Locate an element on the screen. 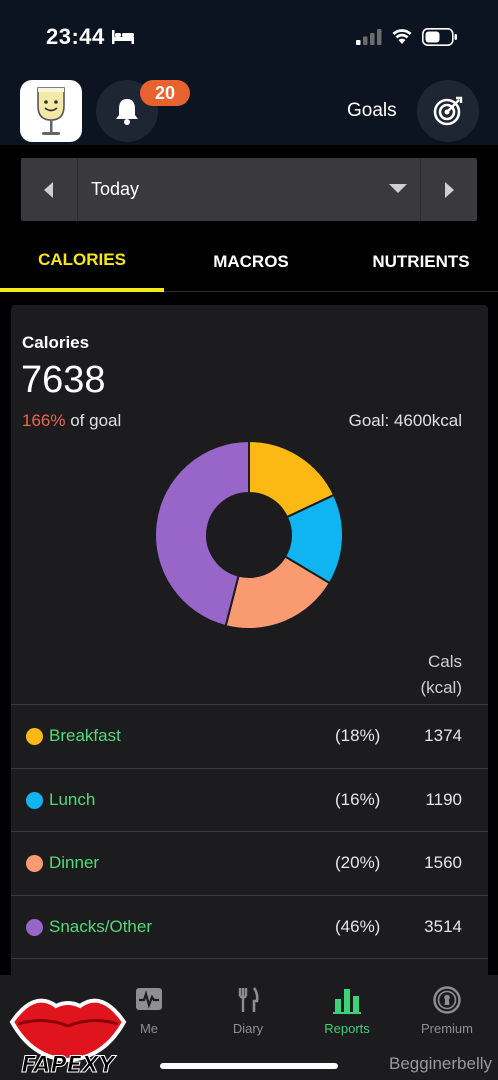 Image resolution: width=498 pixels, height=1080 pixels. date-dropdown: Today is located at coordinates (115, 189).